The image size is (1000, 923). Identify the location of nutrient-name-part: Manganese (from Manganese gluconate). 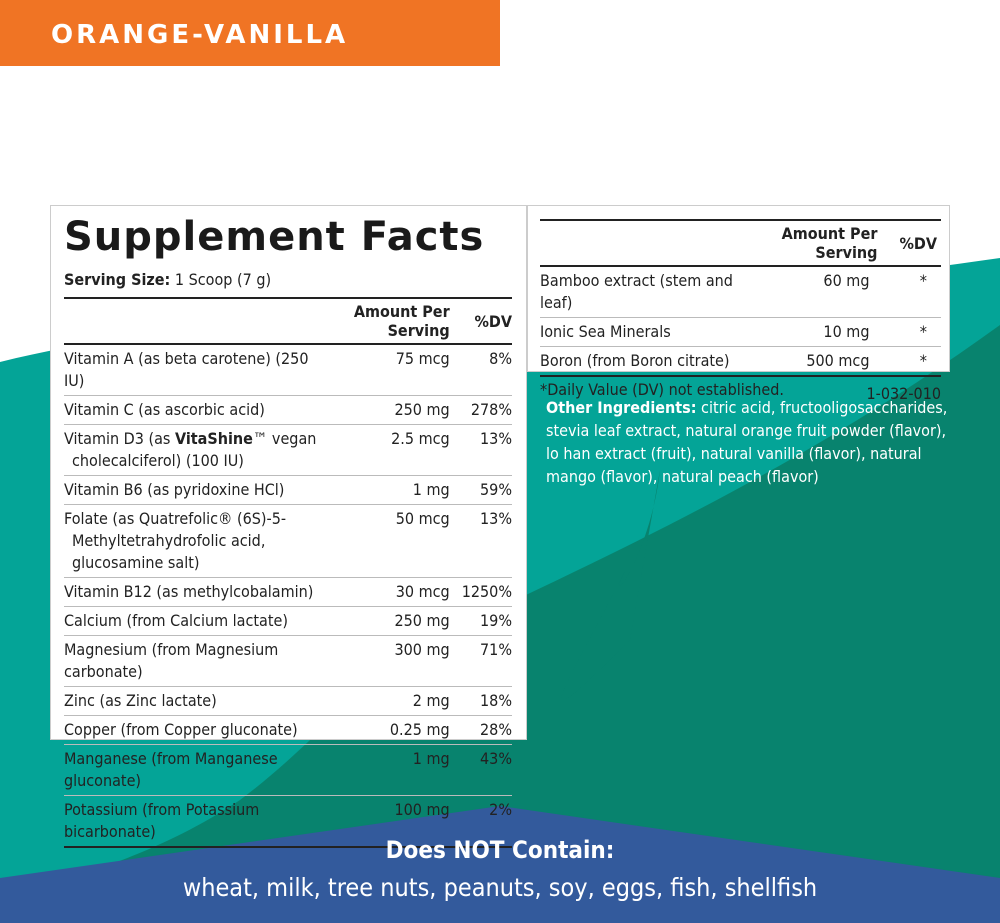
(171, 769).